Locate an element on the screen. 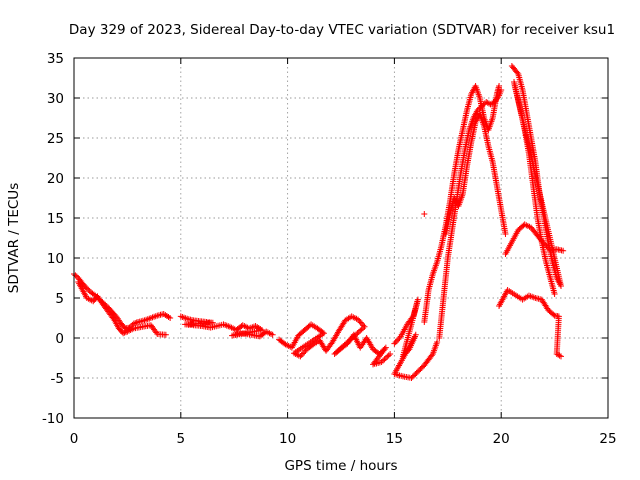 The image size is (640, 480). x-tick-label: 20 is located at coordinates (501, 439).